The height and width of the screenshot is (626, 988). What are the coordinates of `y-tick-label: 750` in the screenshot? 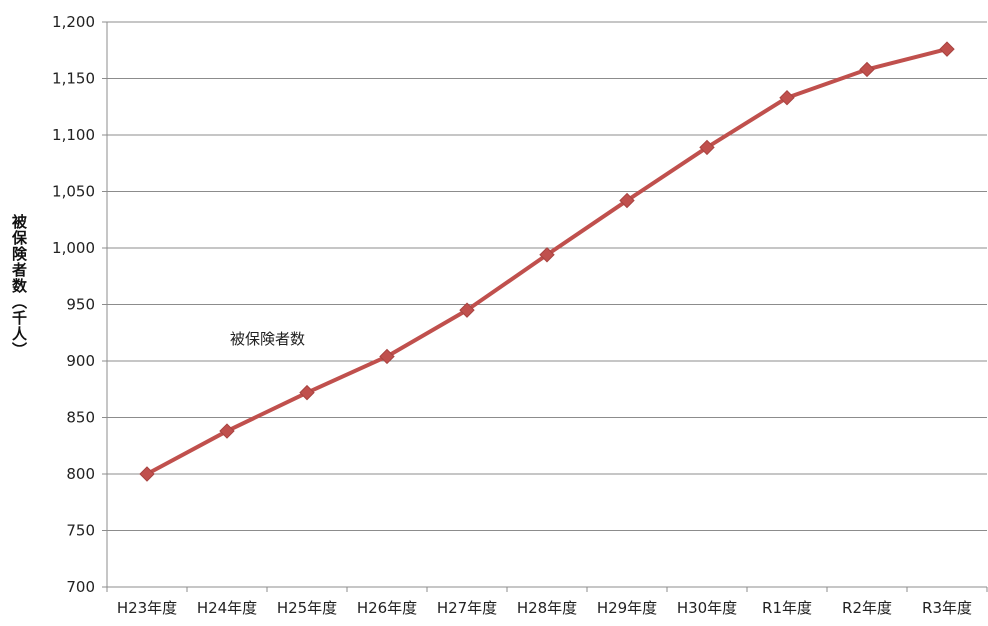 It's located at (80, 531).